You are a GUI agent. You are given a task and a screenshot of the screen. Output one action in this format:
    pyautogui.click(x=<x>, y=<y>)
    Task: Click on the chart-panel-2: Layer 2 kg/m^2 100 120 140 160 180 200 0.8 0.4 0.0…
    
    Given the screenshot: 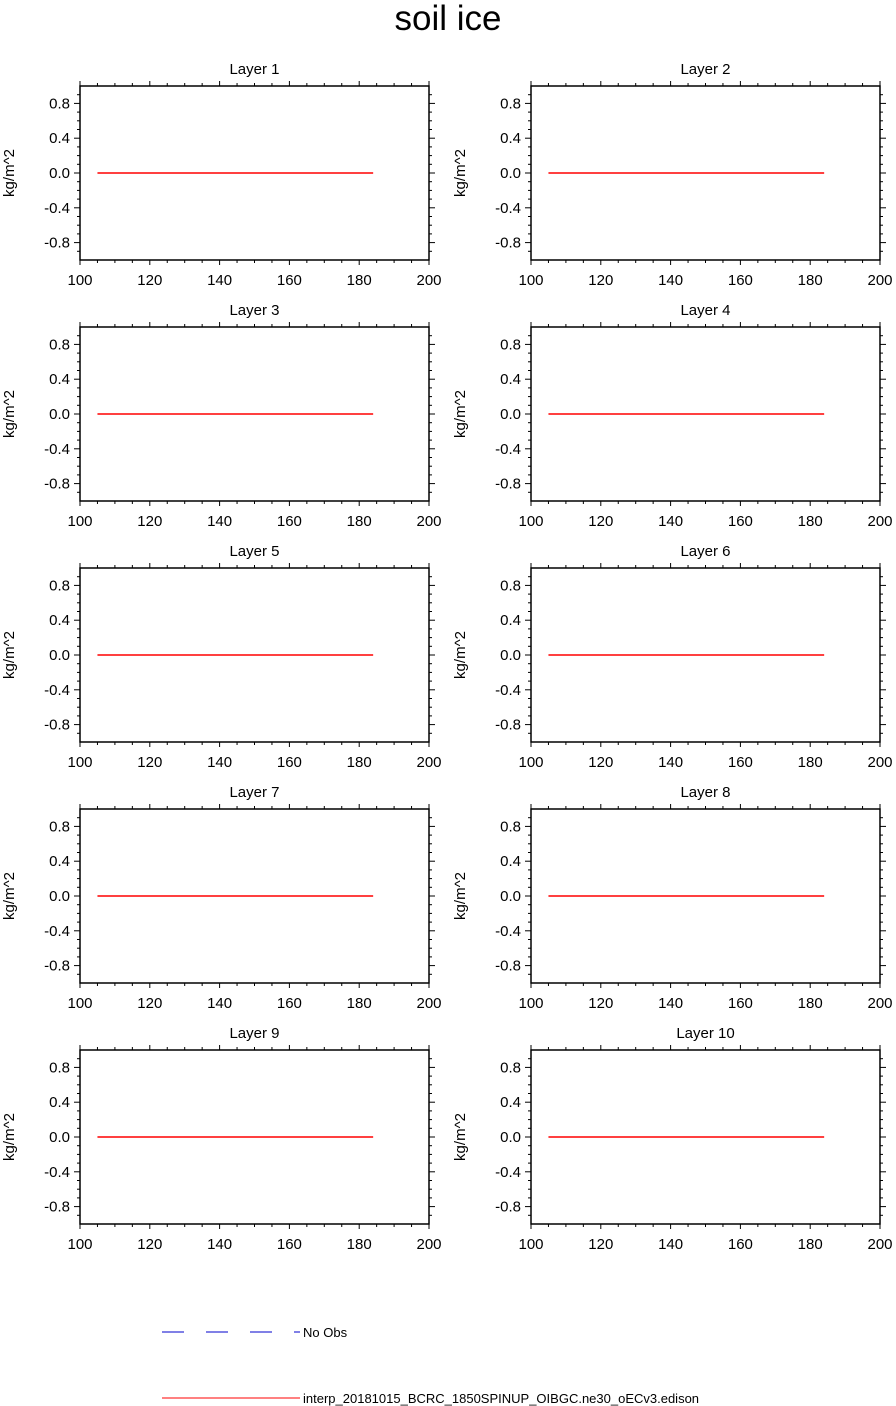 What is the action you would take?
    pyautogui.click(x=672, y=175)
    